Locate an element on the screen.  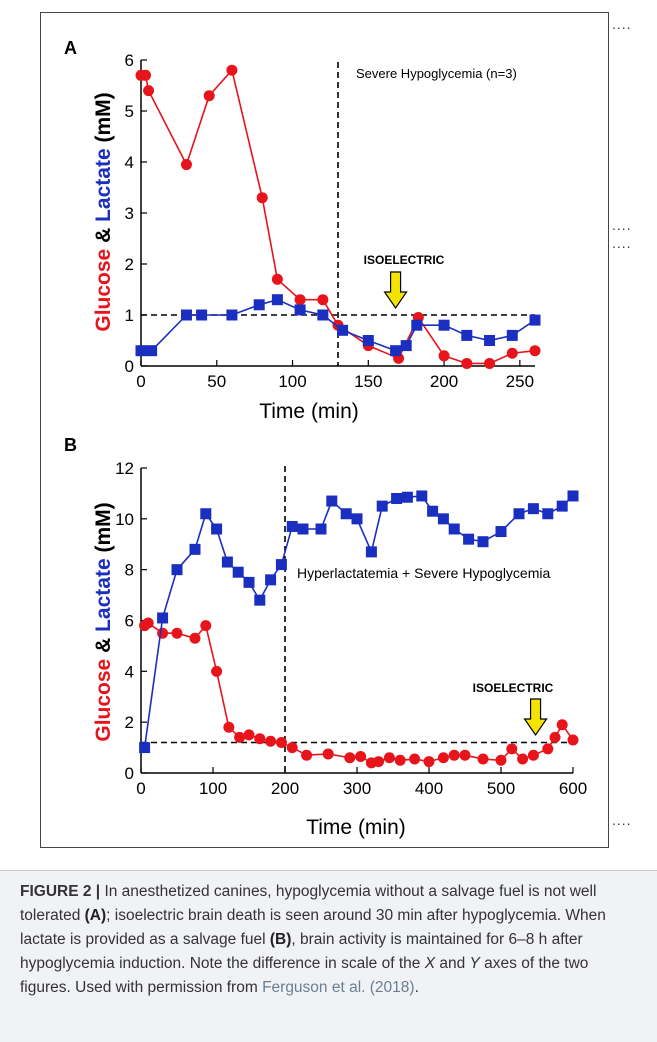
caption-y-axis: Y is located at coordinates (474, 963).